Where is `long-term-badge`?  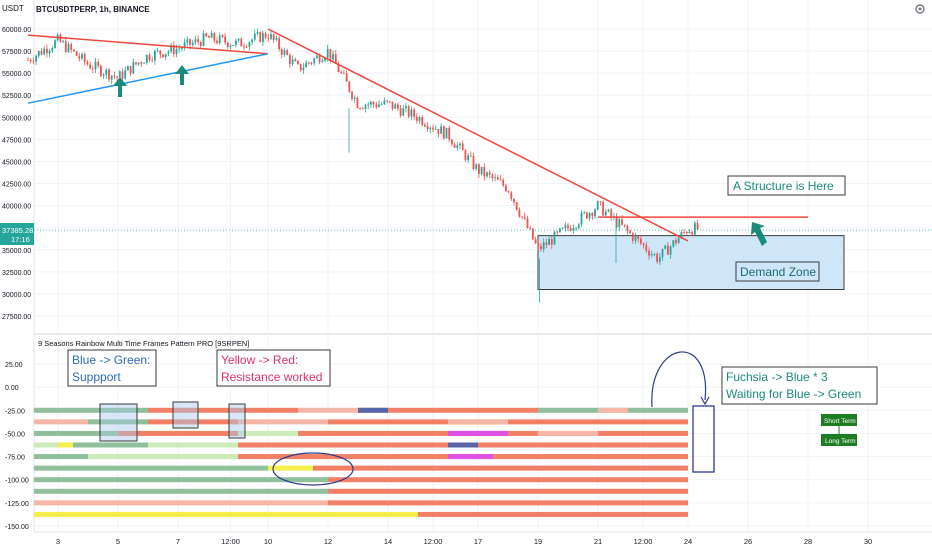
long-term-badge is located at coordinates (839, 440).